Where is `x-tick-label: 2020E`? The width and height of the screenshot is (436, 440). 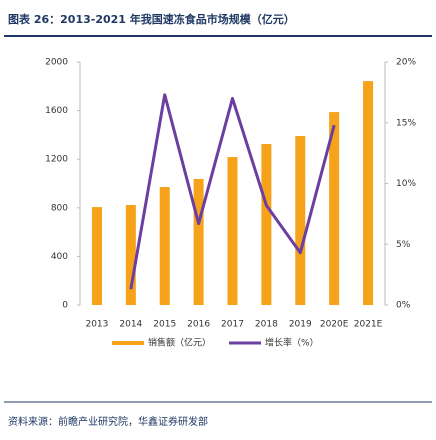 x-tick-label: 2020E is located at coordinates (334, 325).